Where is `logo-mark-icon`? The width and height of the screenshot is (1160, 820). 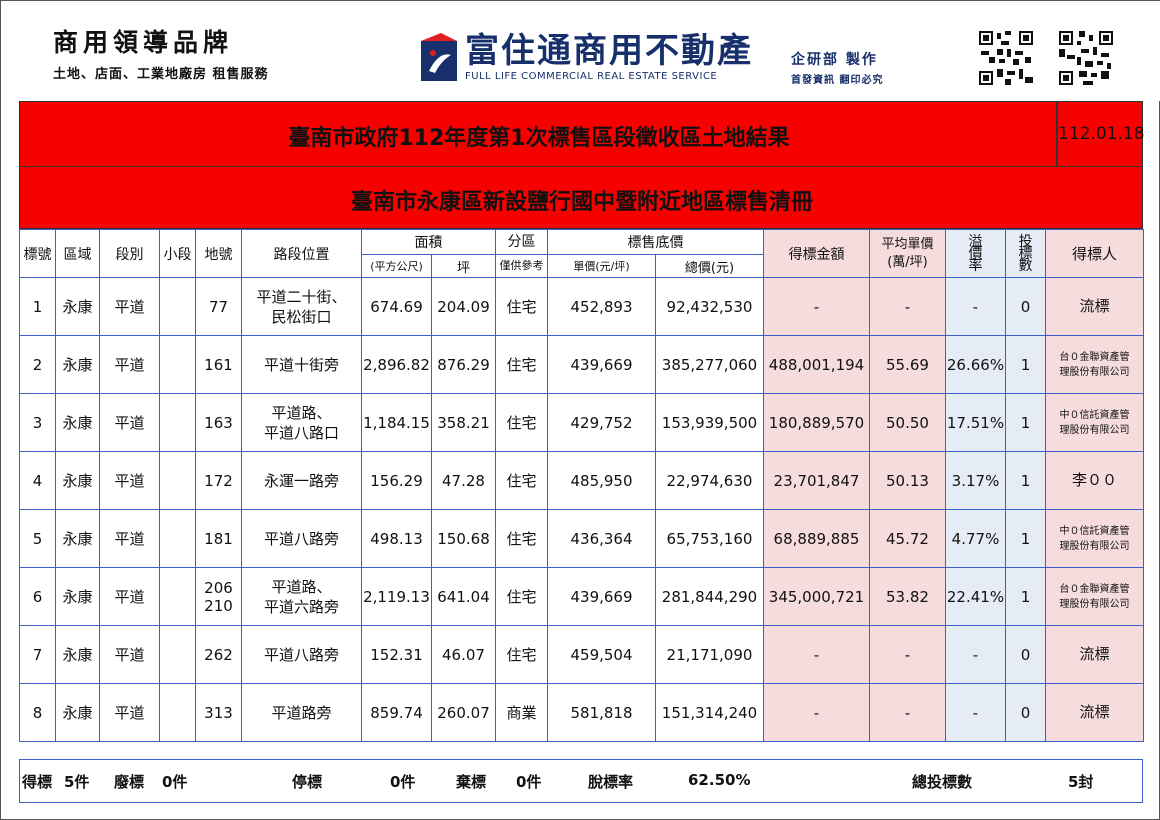
logo-mark-icon is located at coordinates (439, 57).